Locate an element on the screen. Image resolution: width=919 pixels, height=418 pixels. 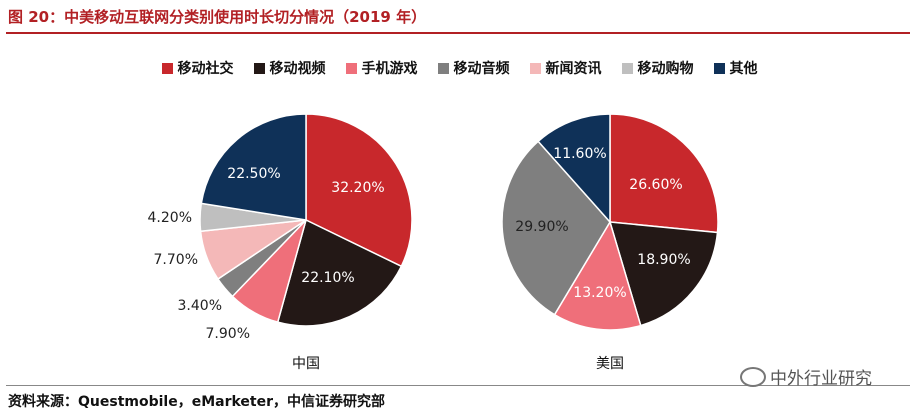
pie-usa: 26.60% 18.90% 13.20% 29.90% 11.60% 美国 is located at coordinates (610, 242).